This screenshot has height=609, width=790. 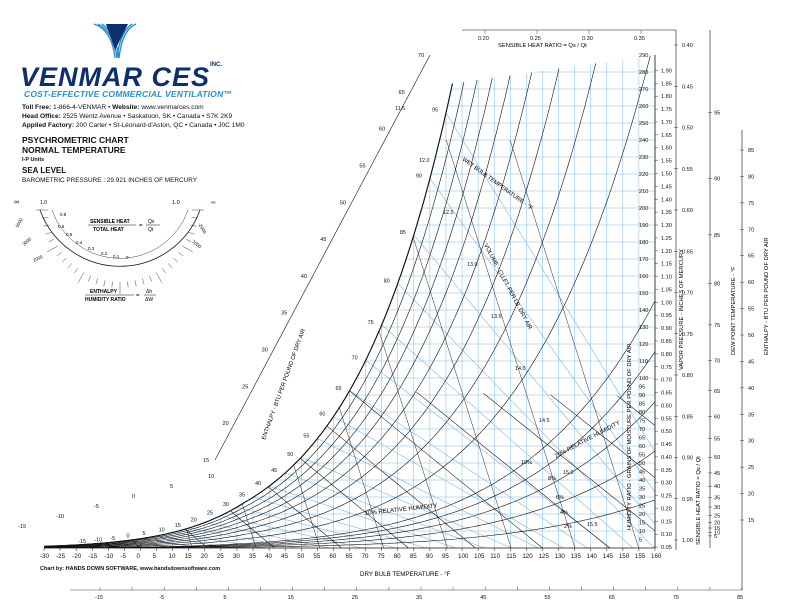 I want to click on wet-bulb-tick-label: 95, so click(x=435, y=111).